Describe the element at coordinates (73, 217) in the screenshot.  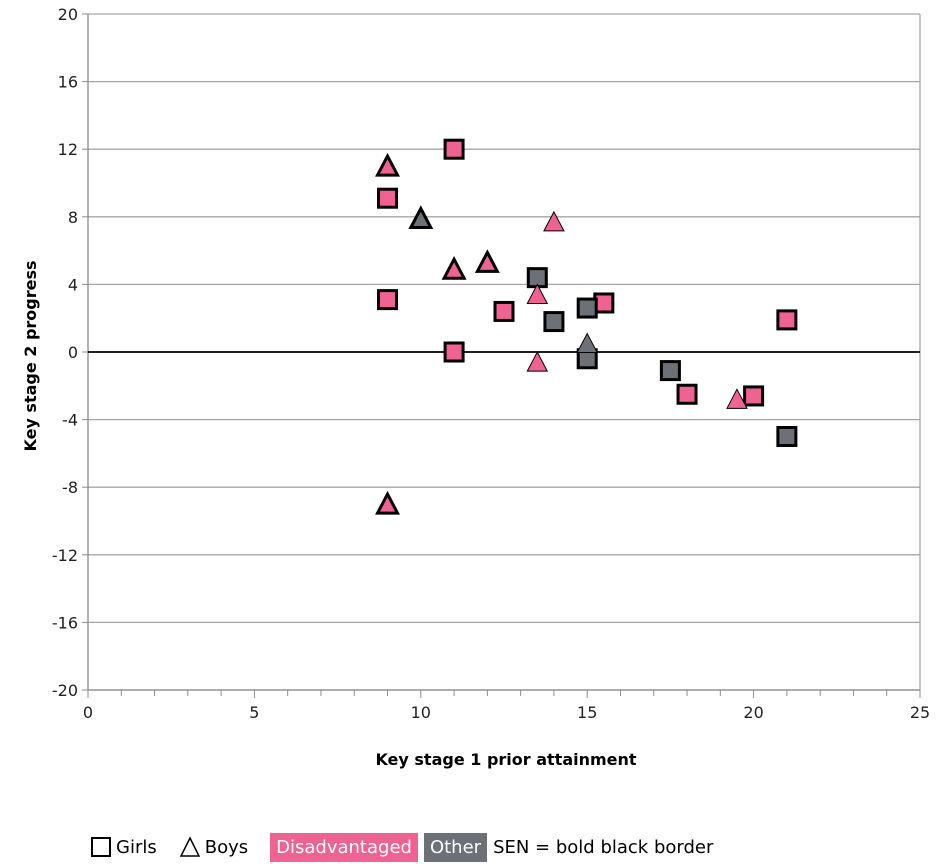
I see `y-tick-label: 8` at that location.